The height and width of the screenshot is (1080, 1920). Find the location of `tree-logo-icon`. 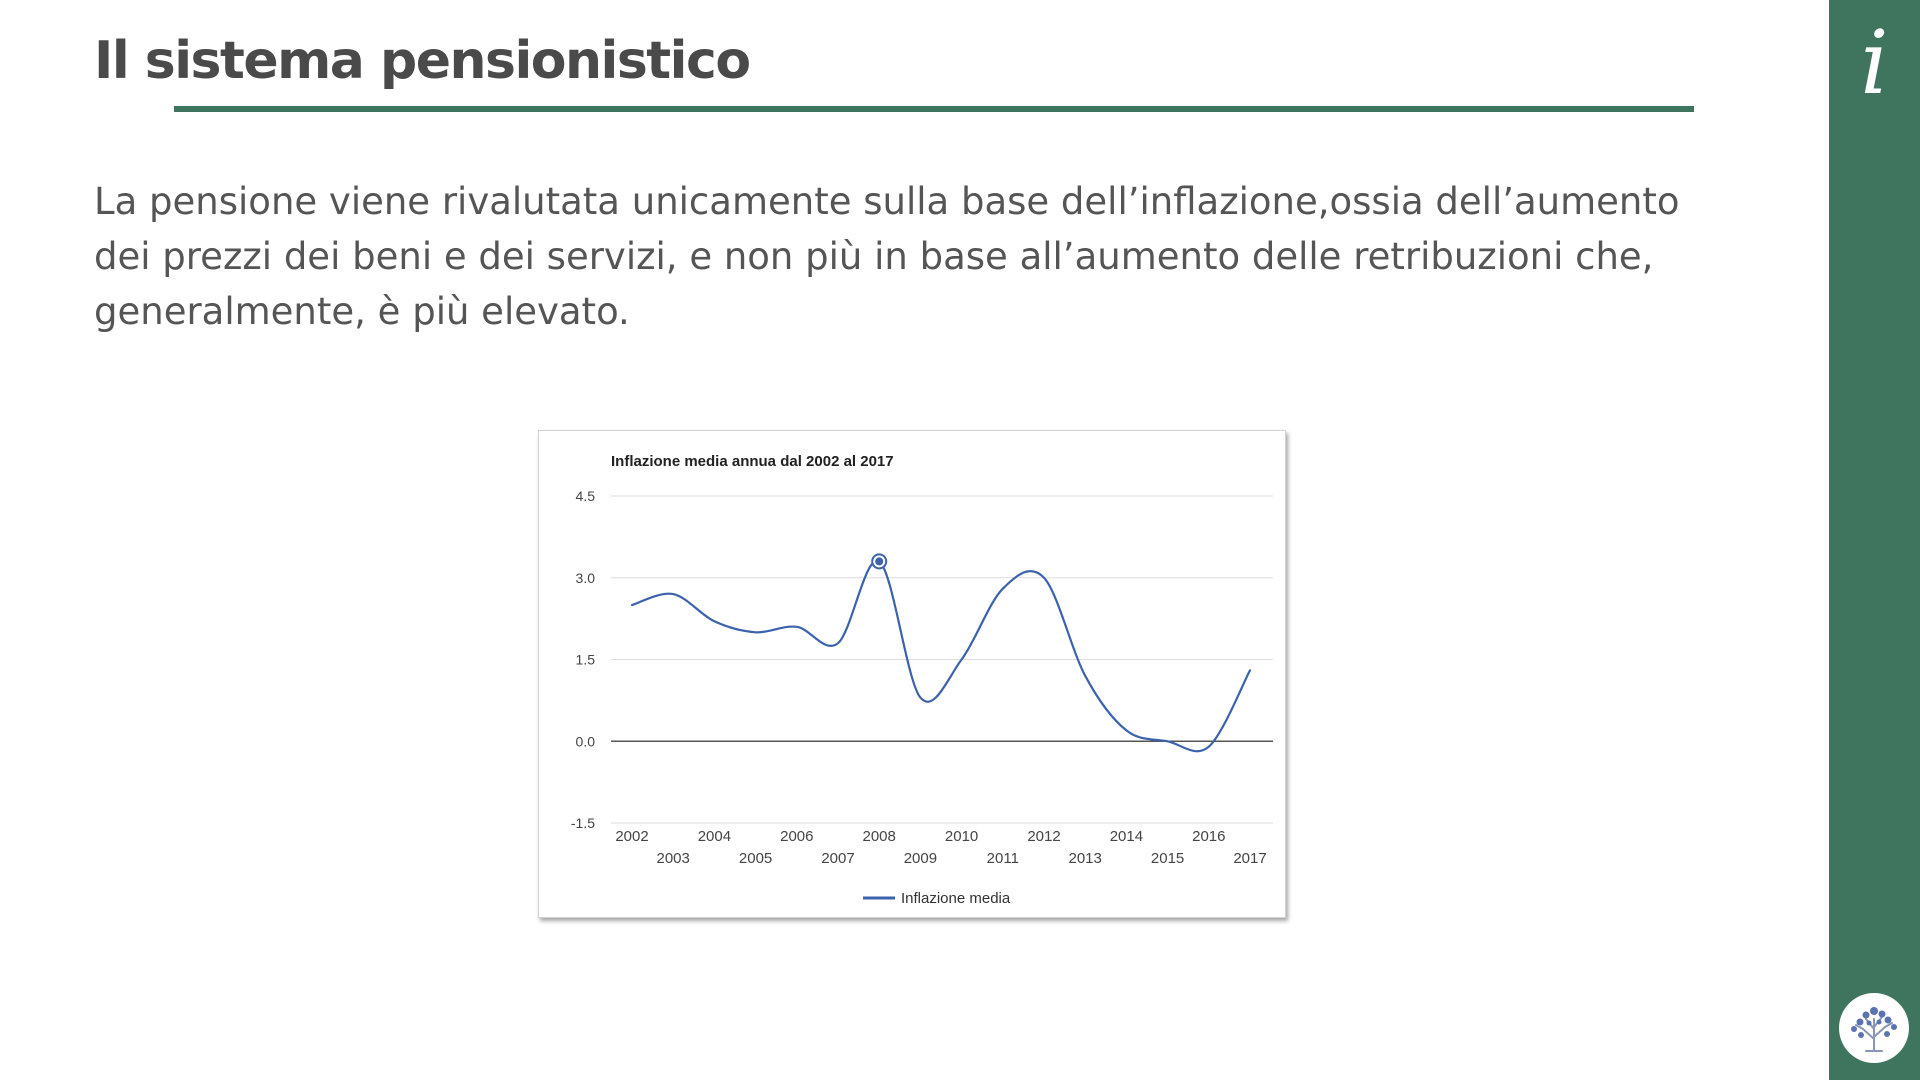

tree-logo-icon is located at coordinates (1874, 1028).